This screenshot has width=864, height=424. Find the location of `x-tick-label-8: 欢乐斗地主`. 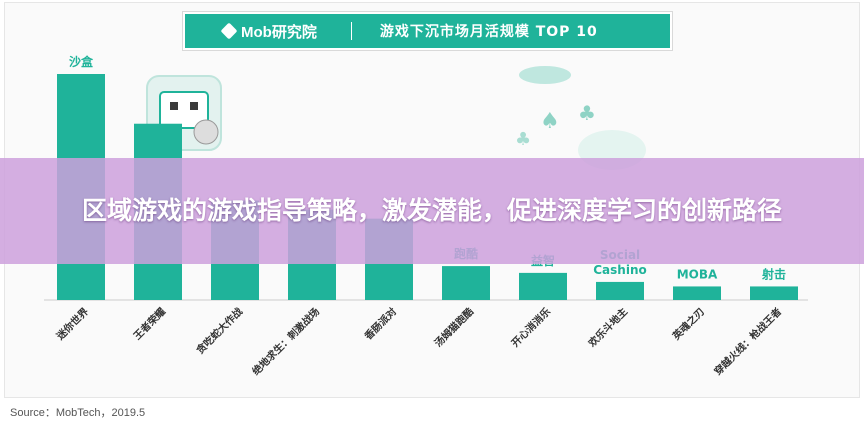

x-tick-label-8: 欢乐斗地主 is located at coordinates (607, 327).